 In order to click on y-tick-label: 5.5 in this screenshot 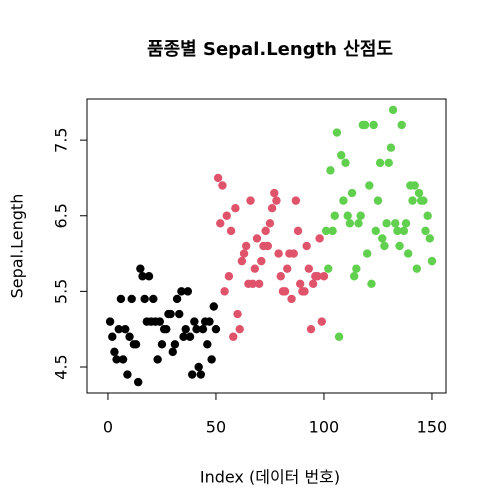, I will do `click(61, 291)`.